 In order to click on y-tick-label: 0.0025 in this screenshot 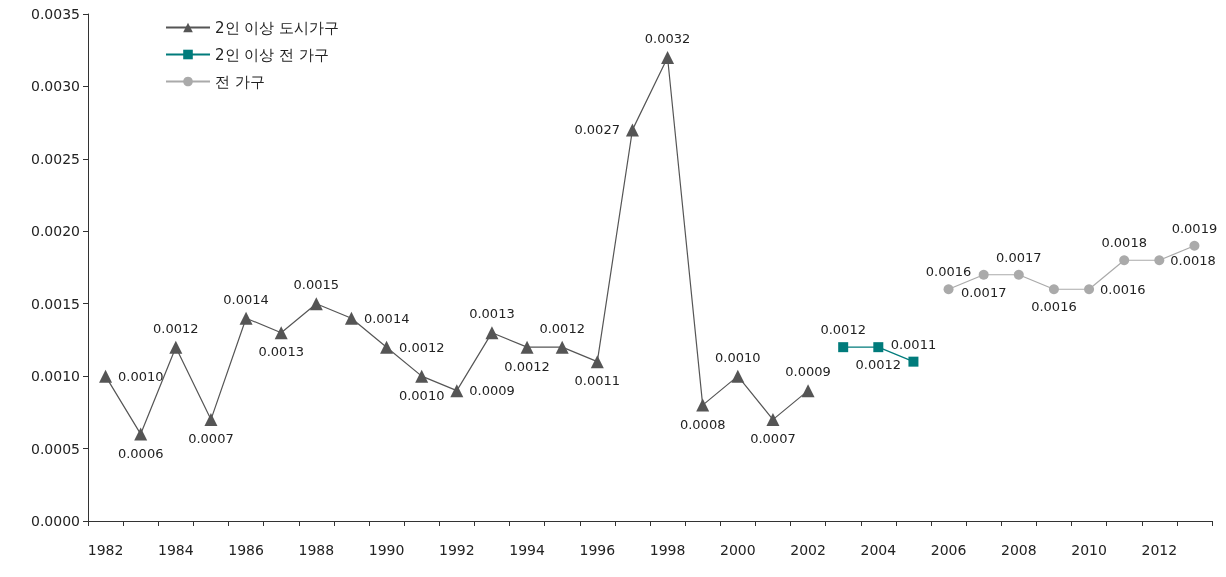, I will do `click(55, 158)`.